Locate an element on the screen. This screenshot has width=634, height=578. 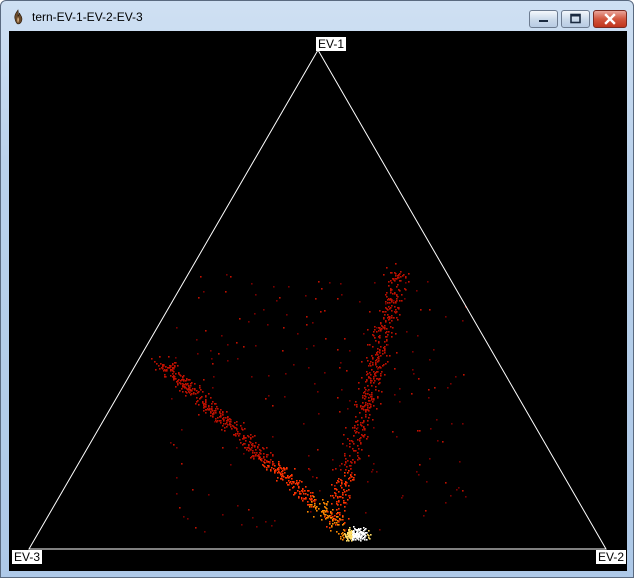
minimize-button is located at coordinates (543, 19).